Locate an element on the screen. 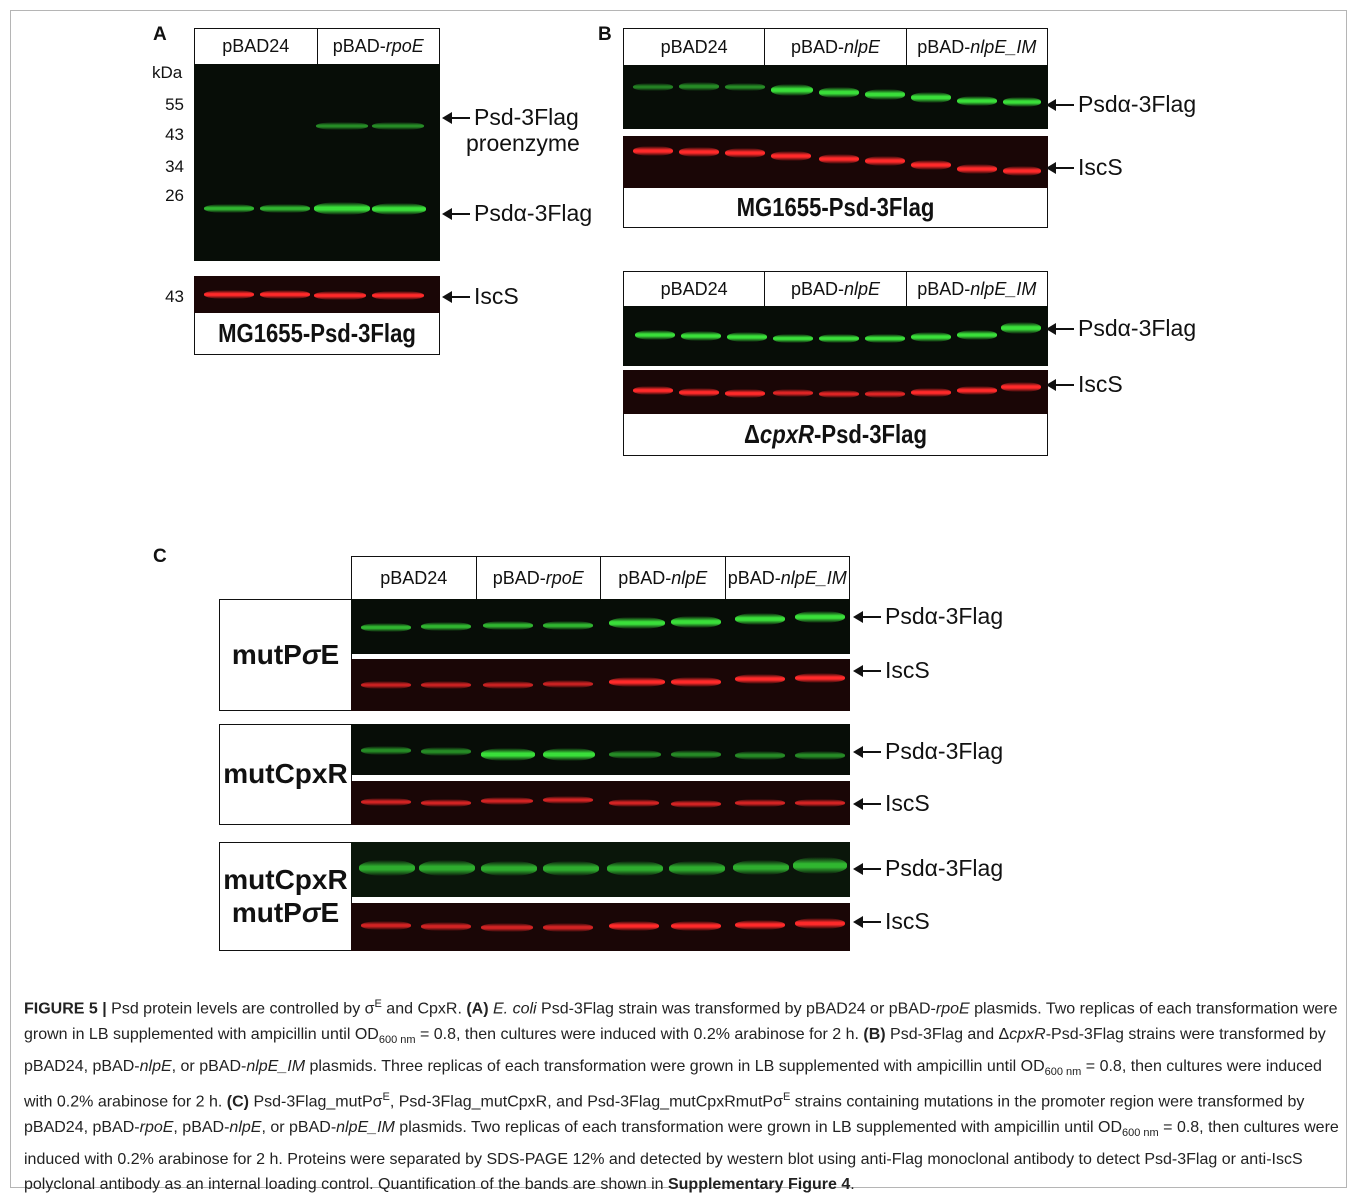 Image resolution: width=1357 pixels, height=1199 pixels. row1-green-blot is located at coordinates (600, 626).